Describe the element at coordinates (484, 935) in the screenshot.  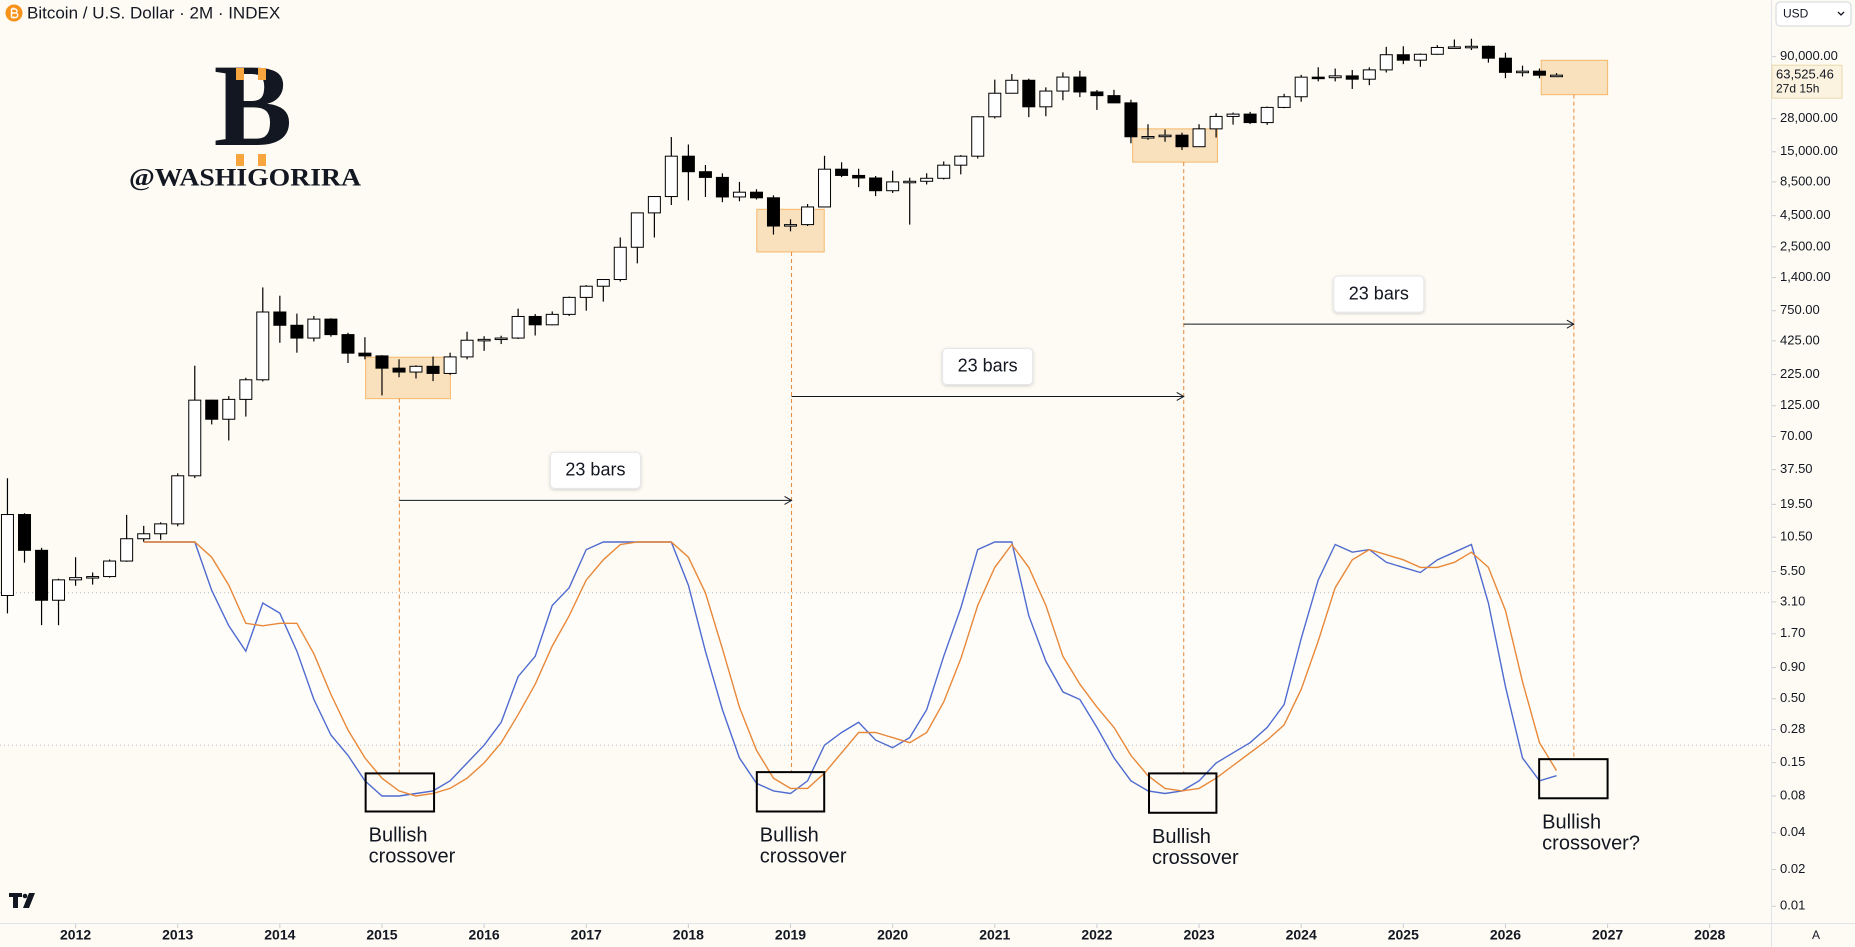
I see `x-tick-label: 2016` at that location.